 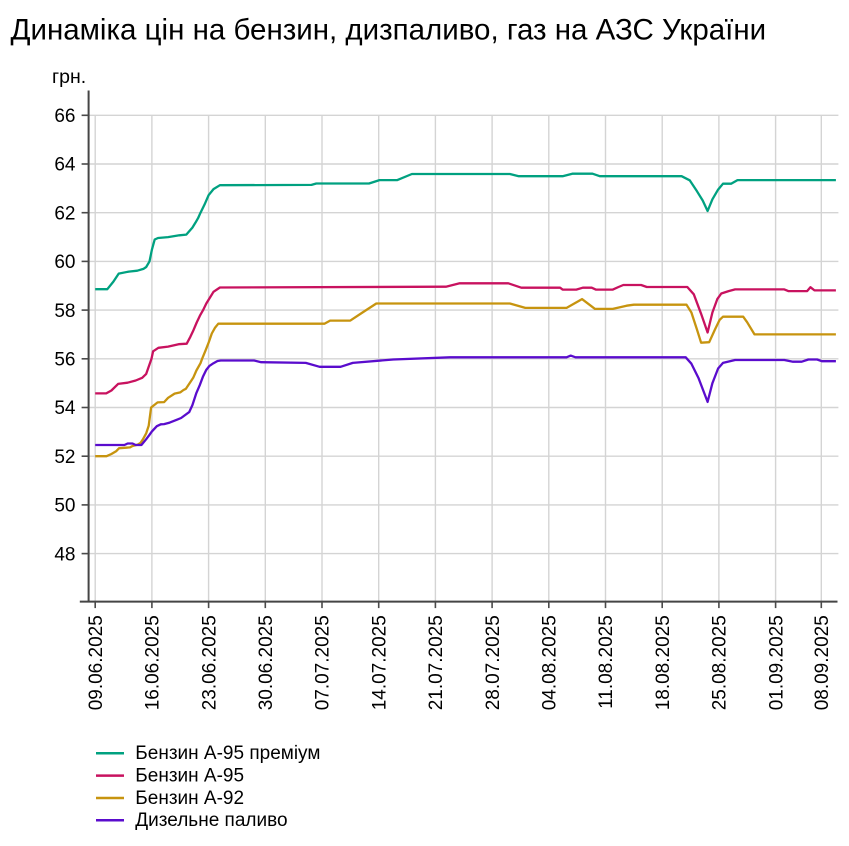 I want to click on svg-text: 08.09.2025, so click(x=822, y=662).